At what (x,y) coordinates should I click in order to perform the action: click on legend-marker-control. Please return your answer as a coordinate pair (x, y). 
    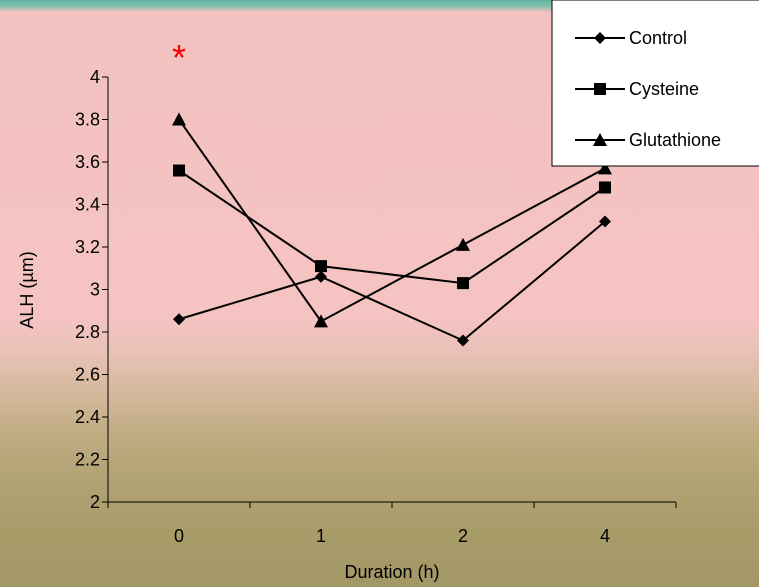
    Looking at the image, I should click on (600, 38).